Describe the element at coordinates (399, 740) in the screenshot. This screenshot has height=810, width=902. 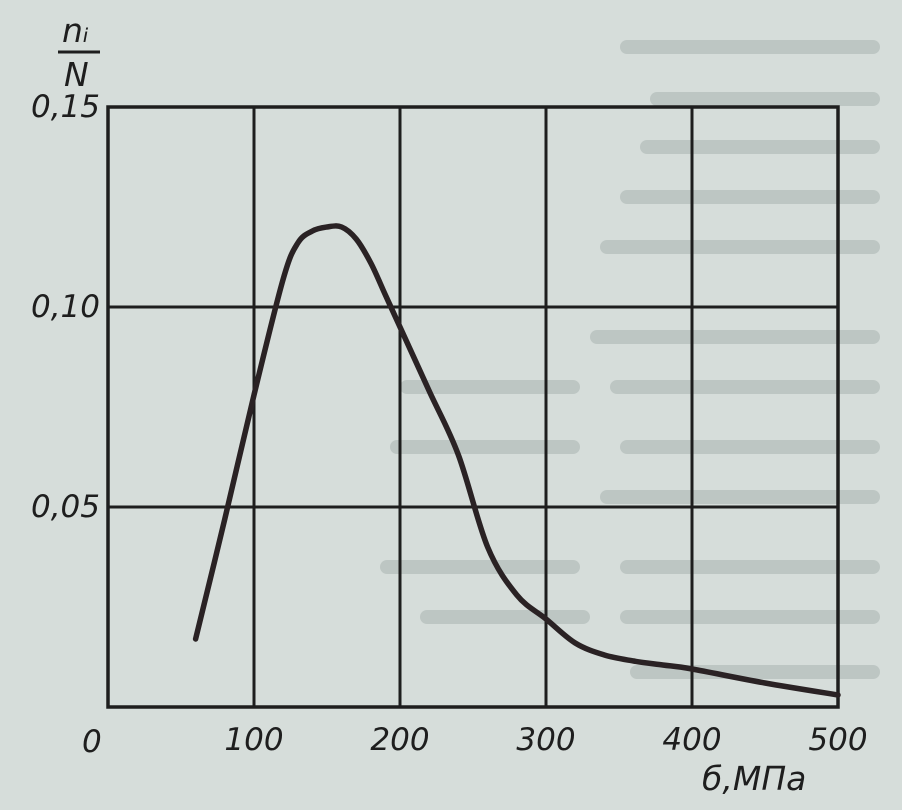
I see `x-tick-label: 200` at that location.